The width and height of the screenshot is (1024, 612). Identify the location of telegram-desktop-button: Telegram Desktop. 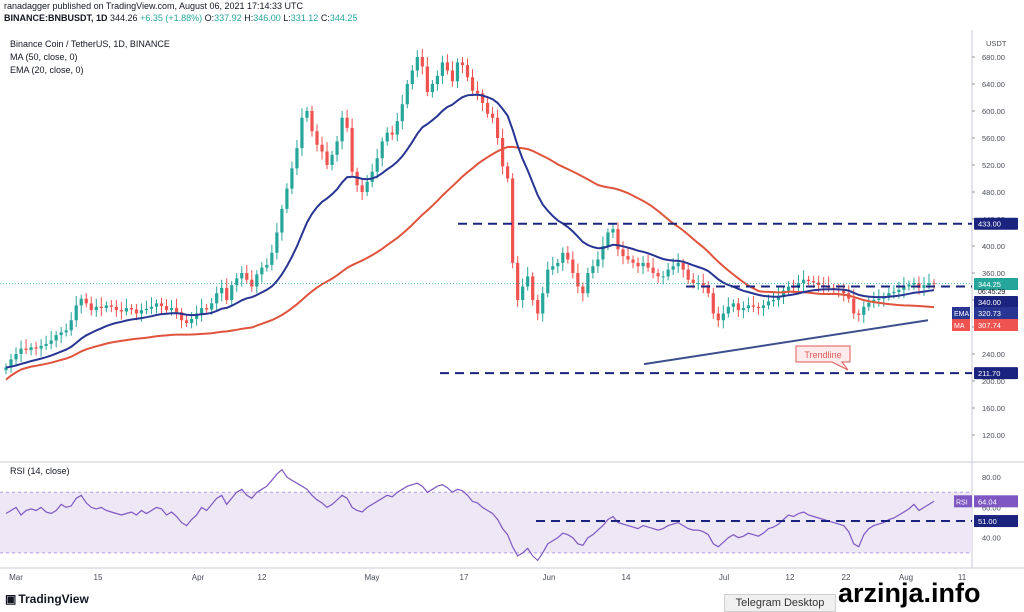
(780, 603).